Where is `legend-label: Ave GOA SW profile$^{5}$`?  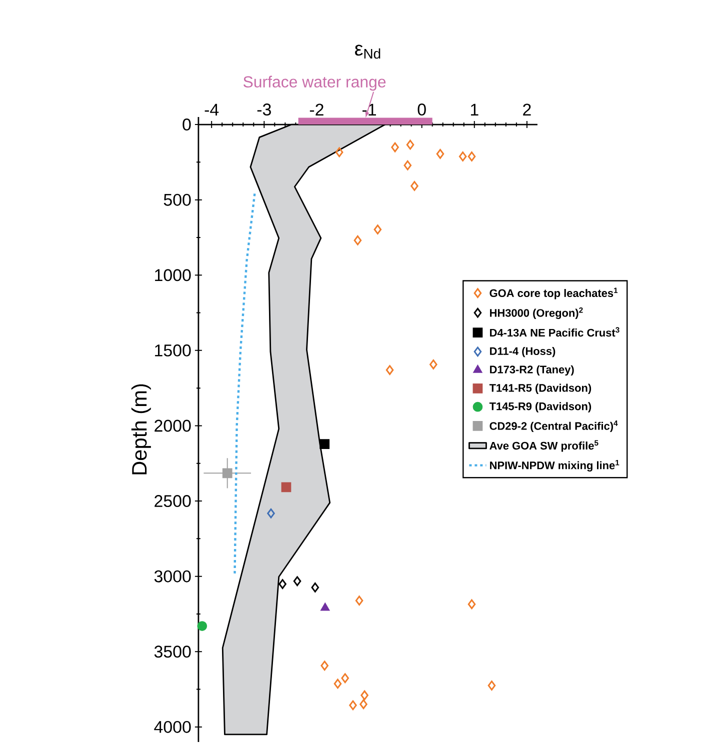 legend-label: Ave GOA SW profile$^{5}$ is located at coordinates (543, 446).